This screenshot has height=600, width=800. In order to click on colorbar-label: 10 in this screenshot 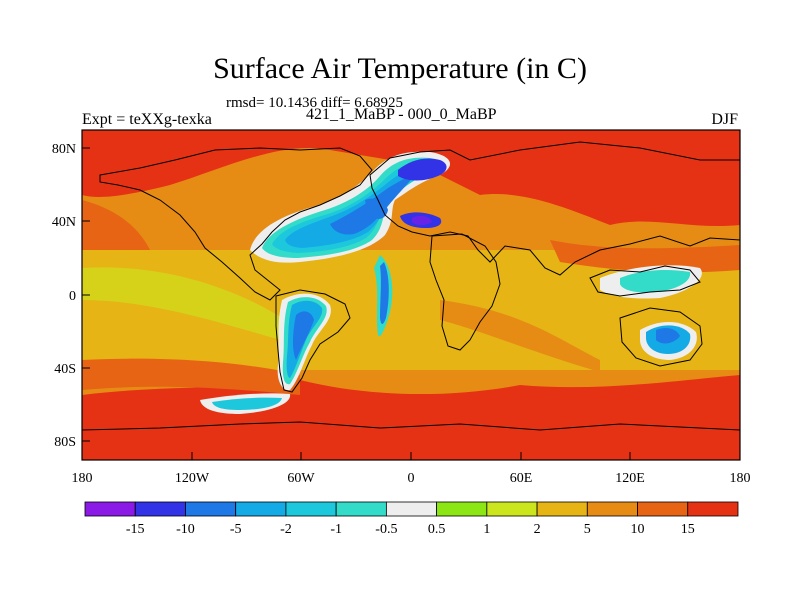, I will do `click(638, 529)`.